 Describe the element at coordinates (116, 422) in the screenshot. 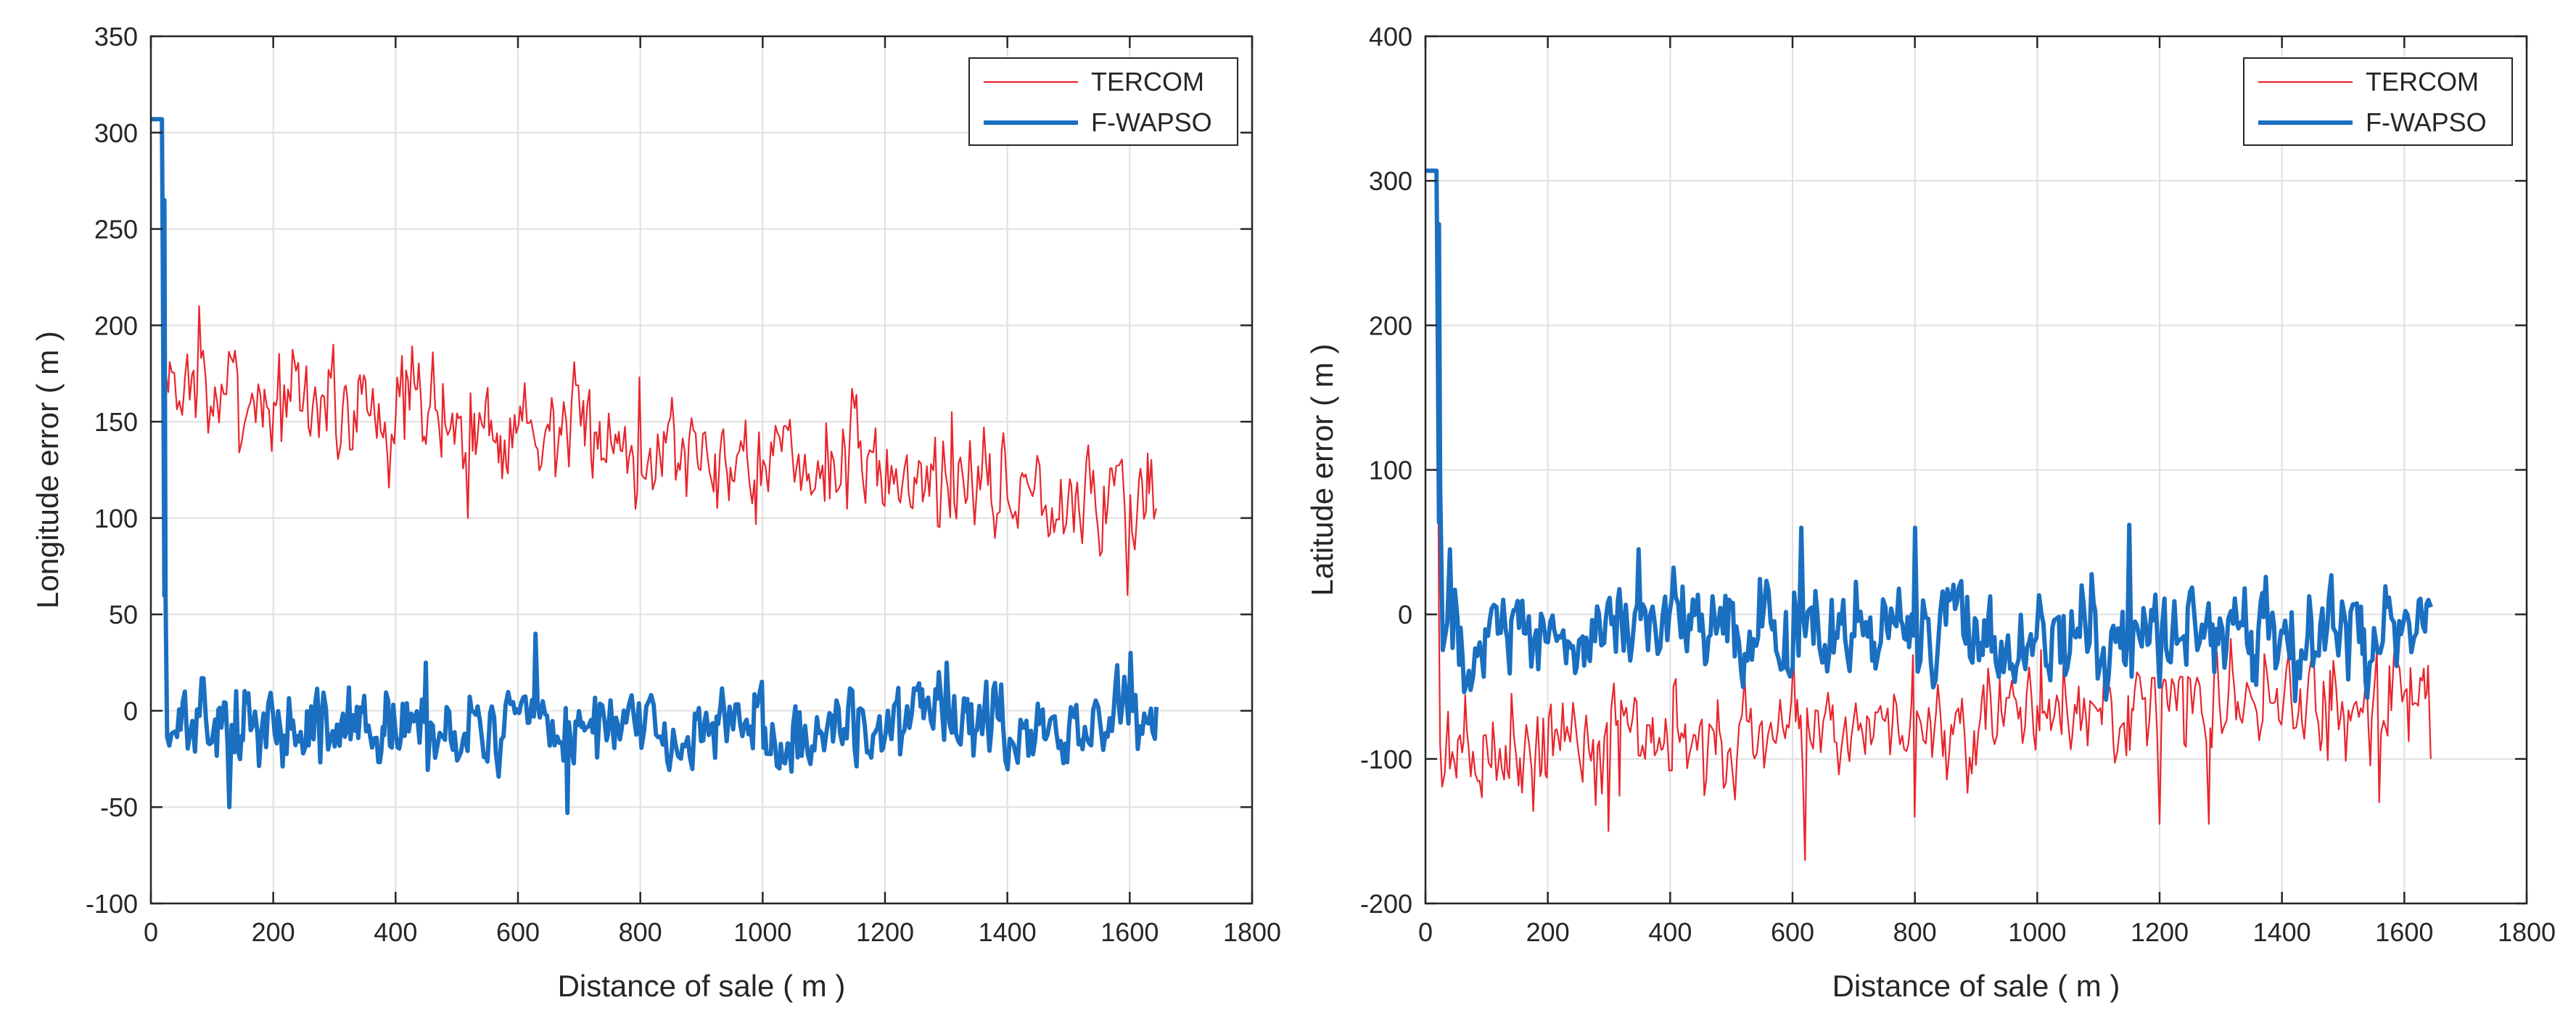

I see `y-tick-label: 150` at that location.